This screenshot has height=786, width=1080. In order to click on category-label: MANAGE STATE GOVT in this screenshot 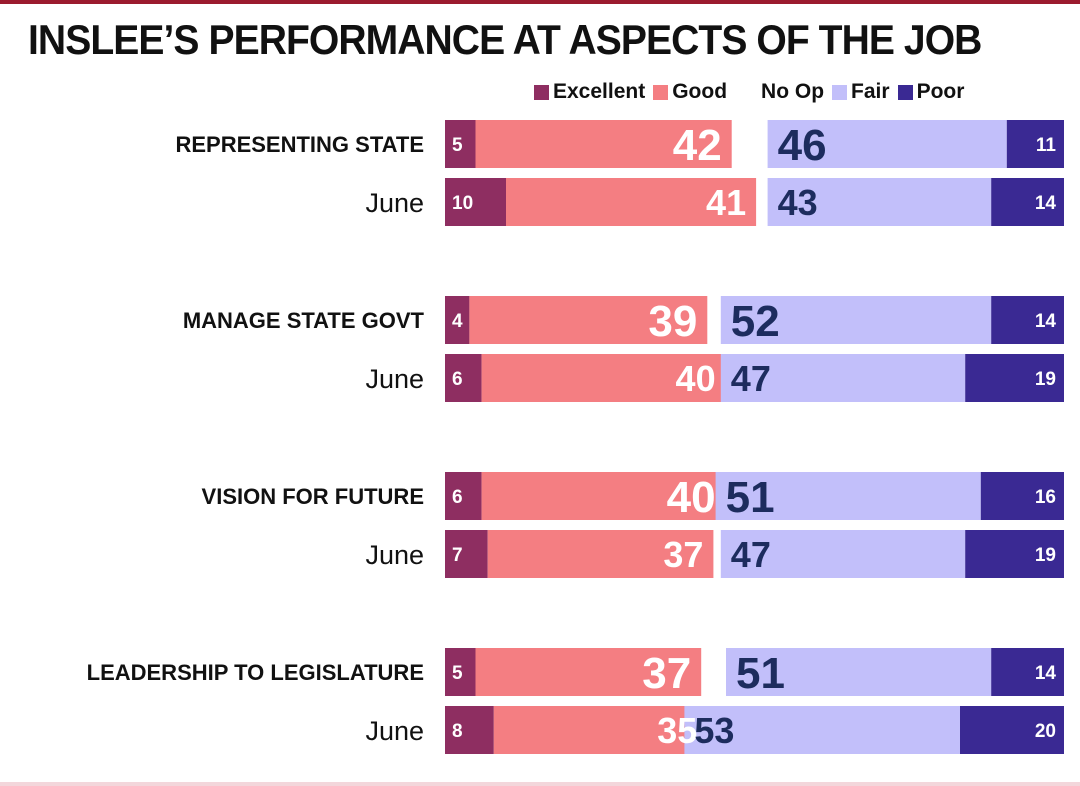, I will do `click(304, 320)`.